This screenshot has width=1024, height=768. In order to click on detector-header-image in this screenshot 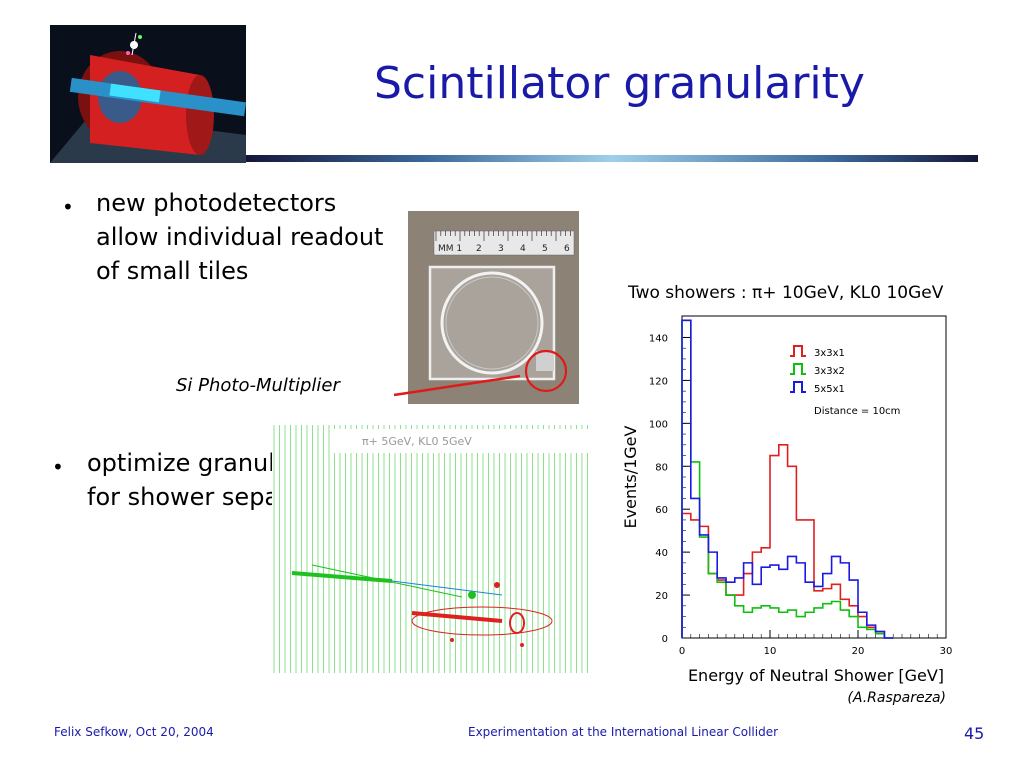, I will do `click(148, 94)`.